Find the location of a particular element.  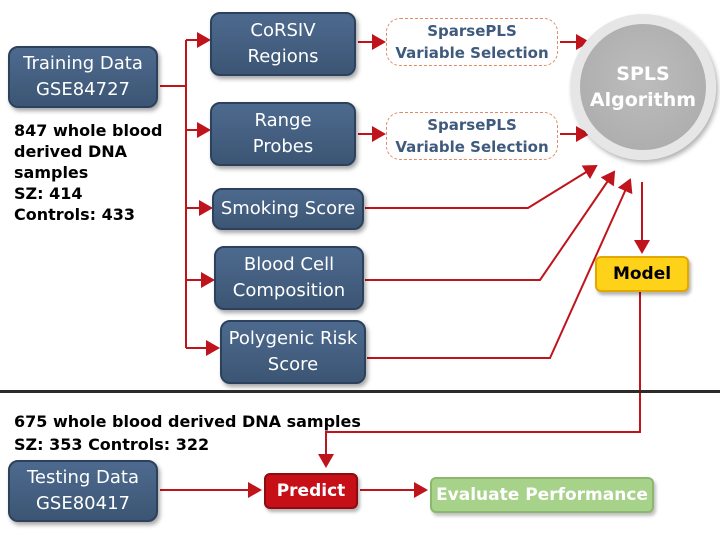

evaluate-performance-label: Evaluate Performance is located at coordinates (542, 495).